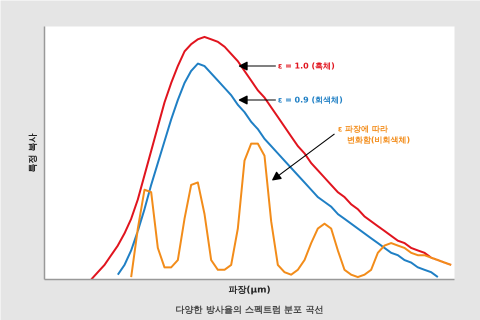 This screenshot has height=320, width=480. Describe the element at coordinates (250, 311) in the screenshot. I see `text: 다양한 방사율의 스펙트럼 분포 곡선` at that location.